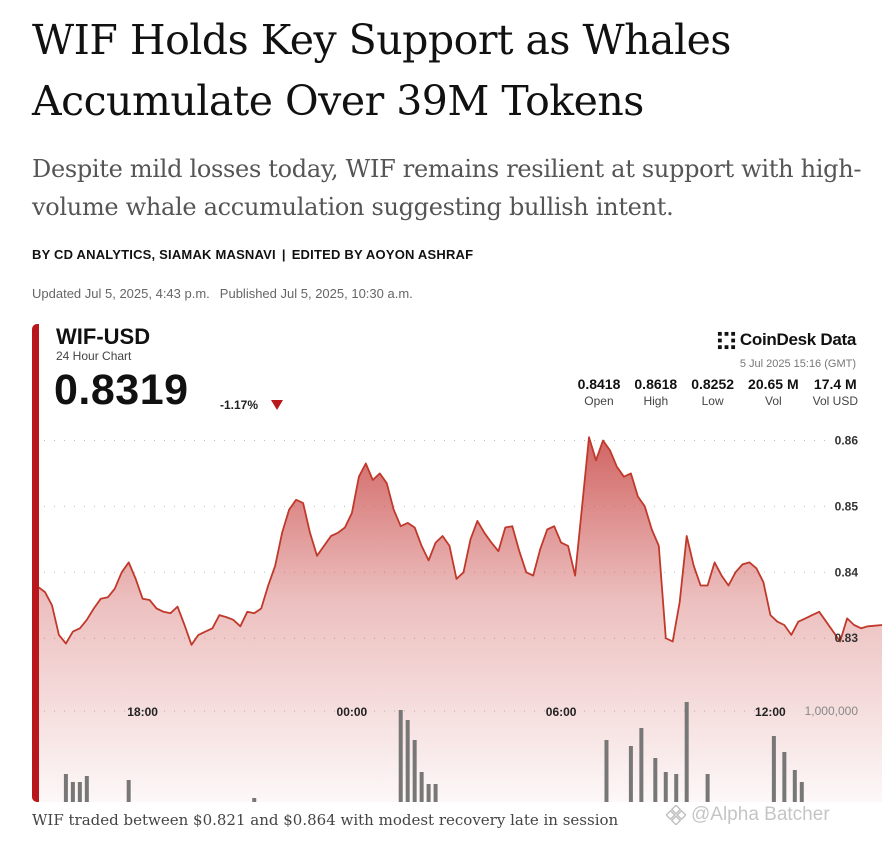 This screenshot has height=844, width=894. I want to click on stat-vol-usd: 17.4 M Vol USD, so click(828, 392).